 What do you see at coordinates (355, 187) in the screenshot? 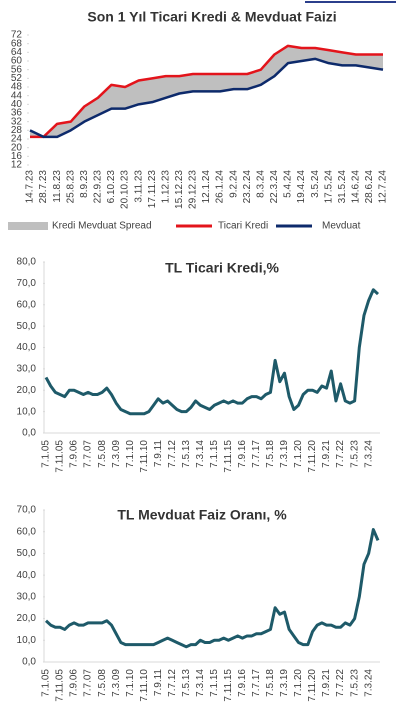
I see `x-tick-label: 14.6.24` at bounding box center [355, 187].